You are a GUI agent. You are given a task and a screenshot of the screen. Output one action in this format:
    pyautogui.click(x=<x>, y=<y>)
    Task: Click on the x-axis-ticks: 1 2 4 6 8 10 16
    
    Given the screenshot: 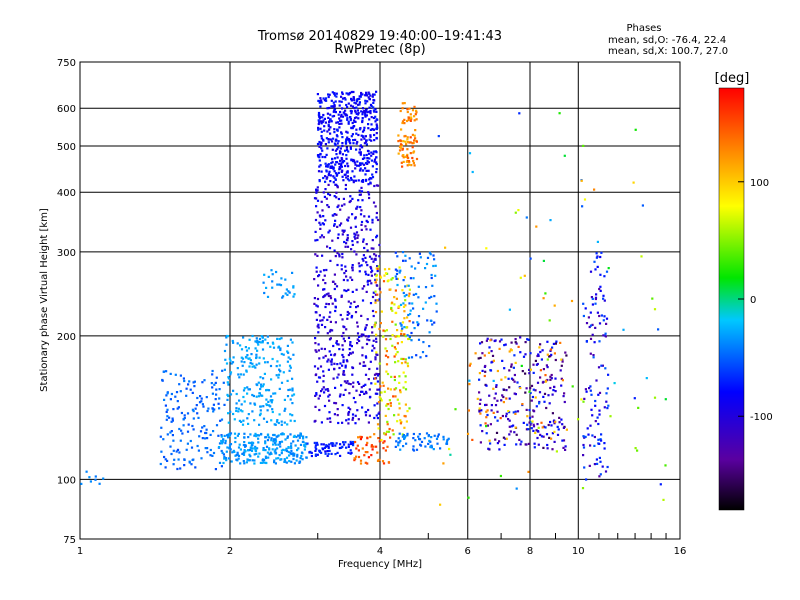 What is the action you would take?
    pyautogui.click(x=381, y=545)
    